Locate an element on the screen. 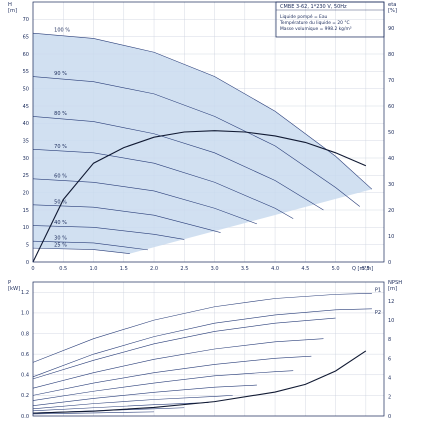 Image resolution: width=423 pixels, height=423 pixels. power-y-tick-label: 1.2 is located at coordinates (25, 293).